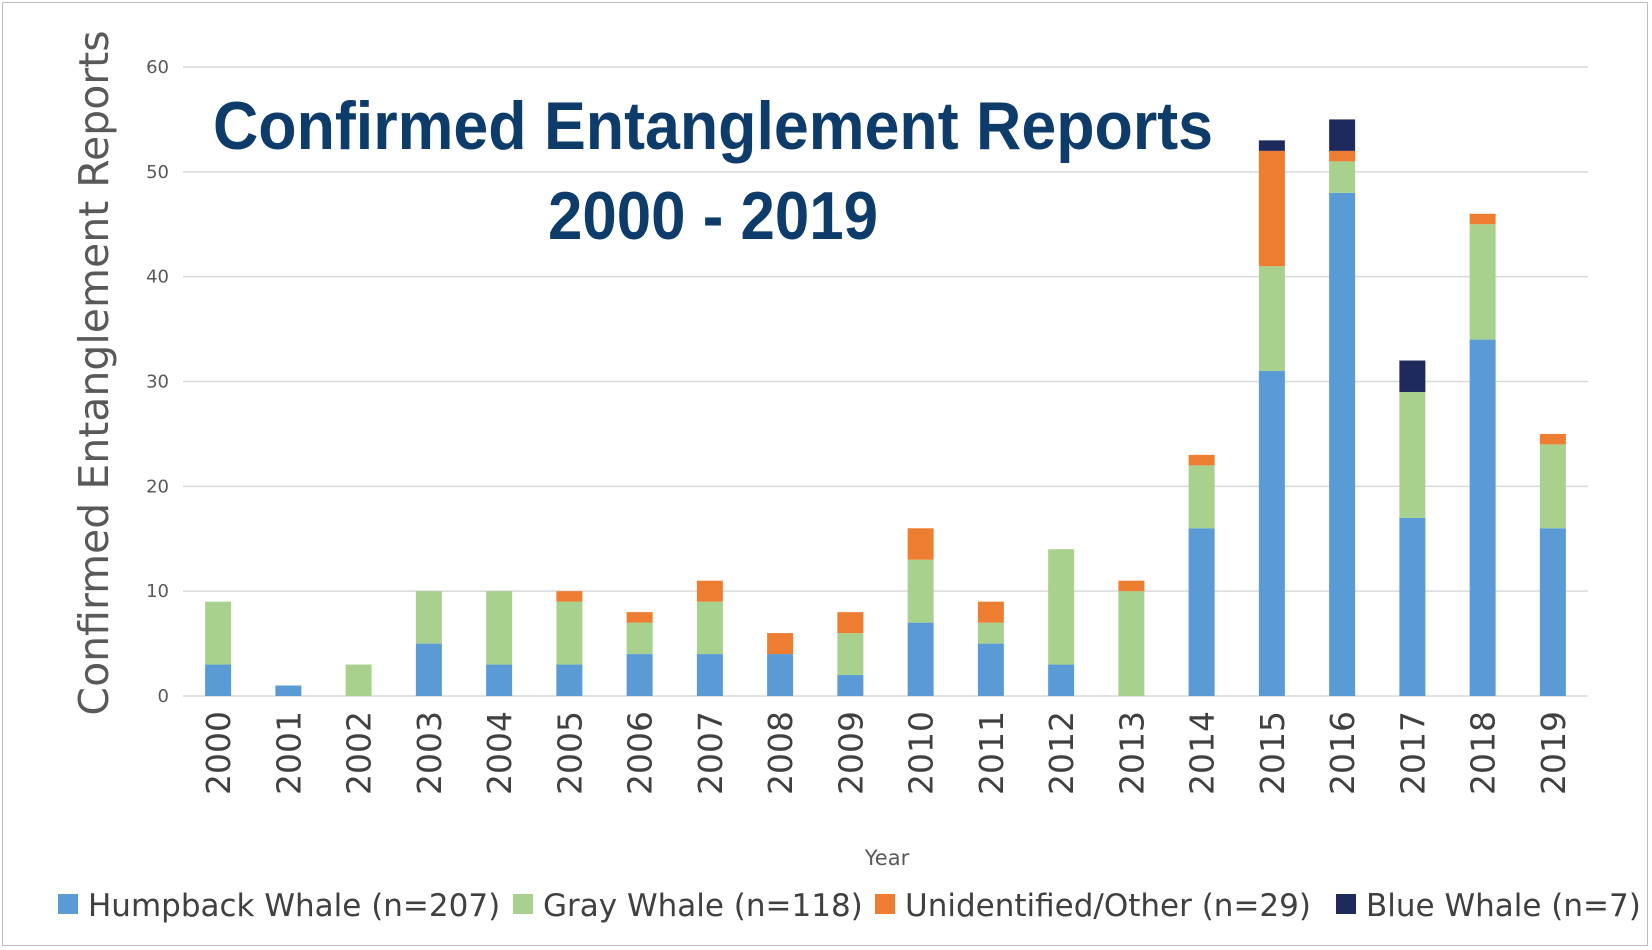 The height and width of the screenshot is (950, 1652). What do you see at coordinates (850, 753) in the screenshot?
I see `x-tick-label: 2009` at bounding box center [850, 753].